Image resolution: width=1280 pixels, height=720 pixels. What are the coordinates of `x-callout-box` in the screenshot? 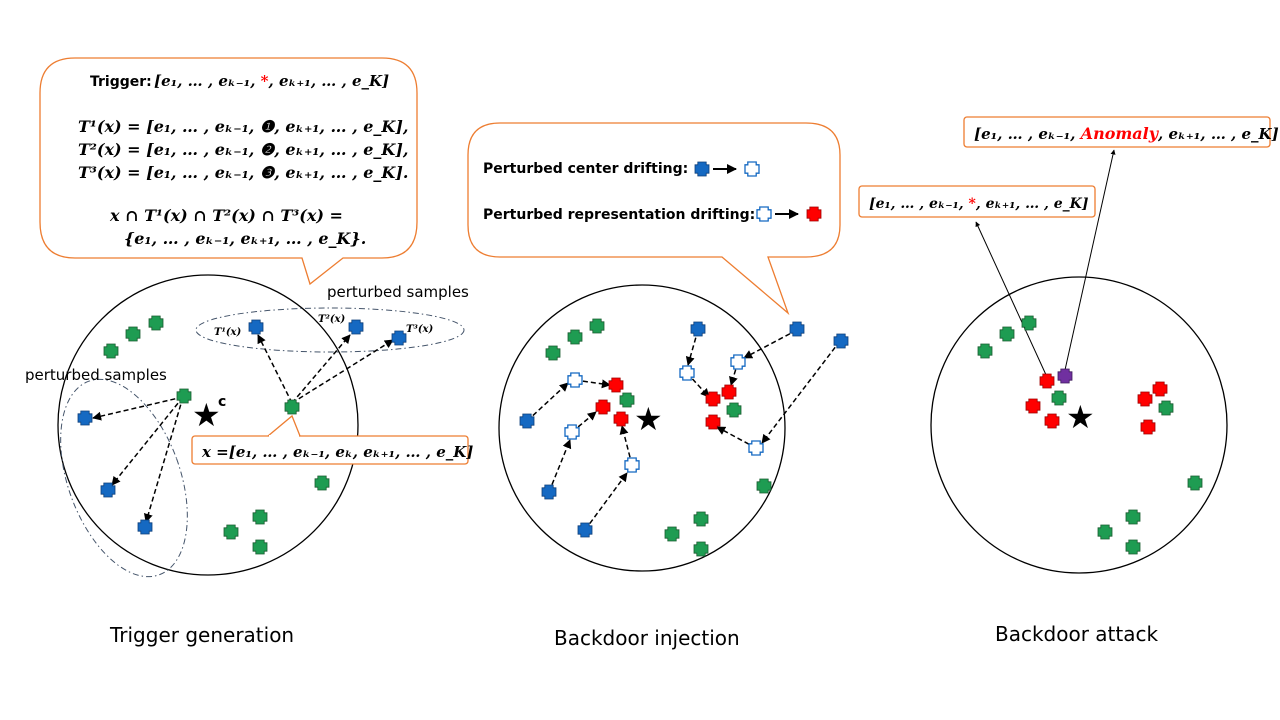 It's located at (330, 450).